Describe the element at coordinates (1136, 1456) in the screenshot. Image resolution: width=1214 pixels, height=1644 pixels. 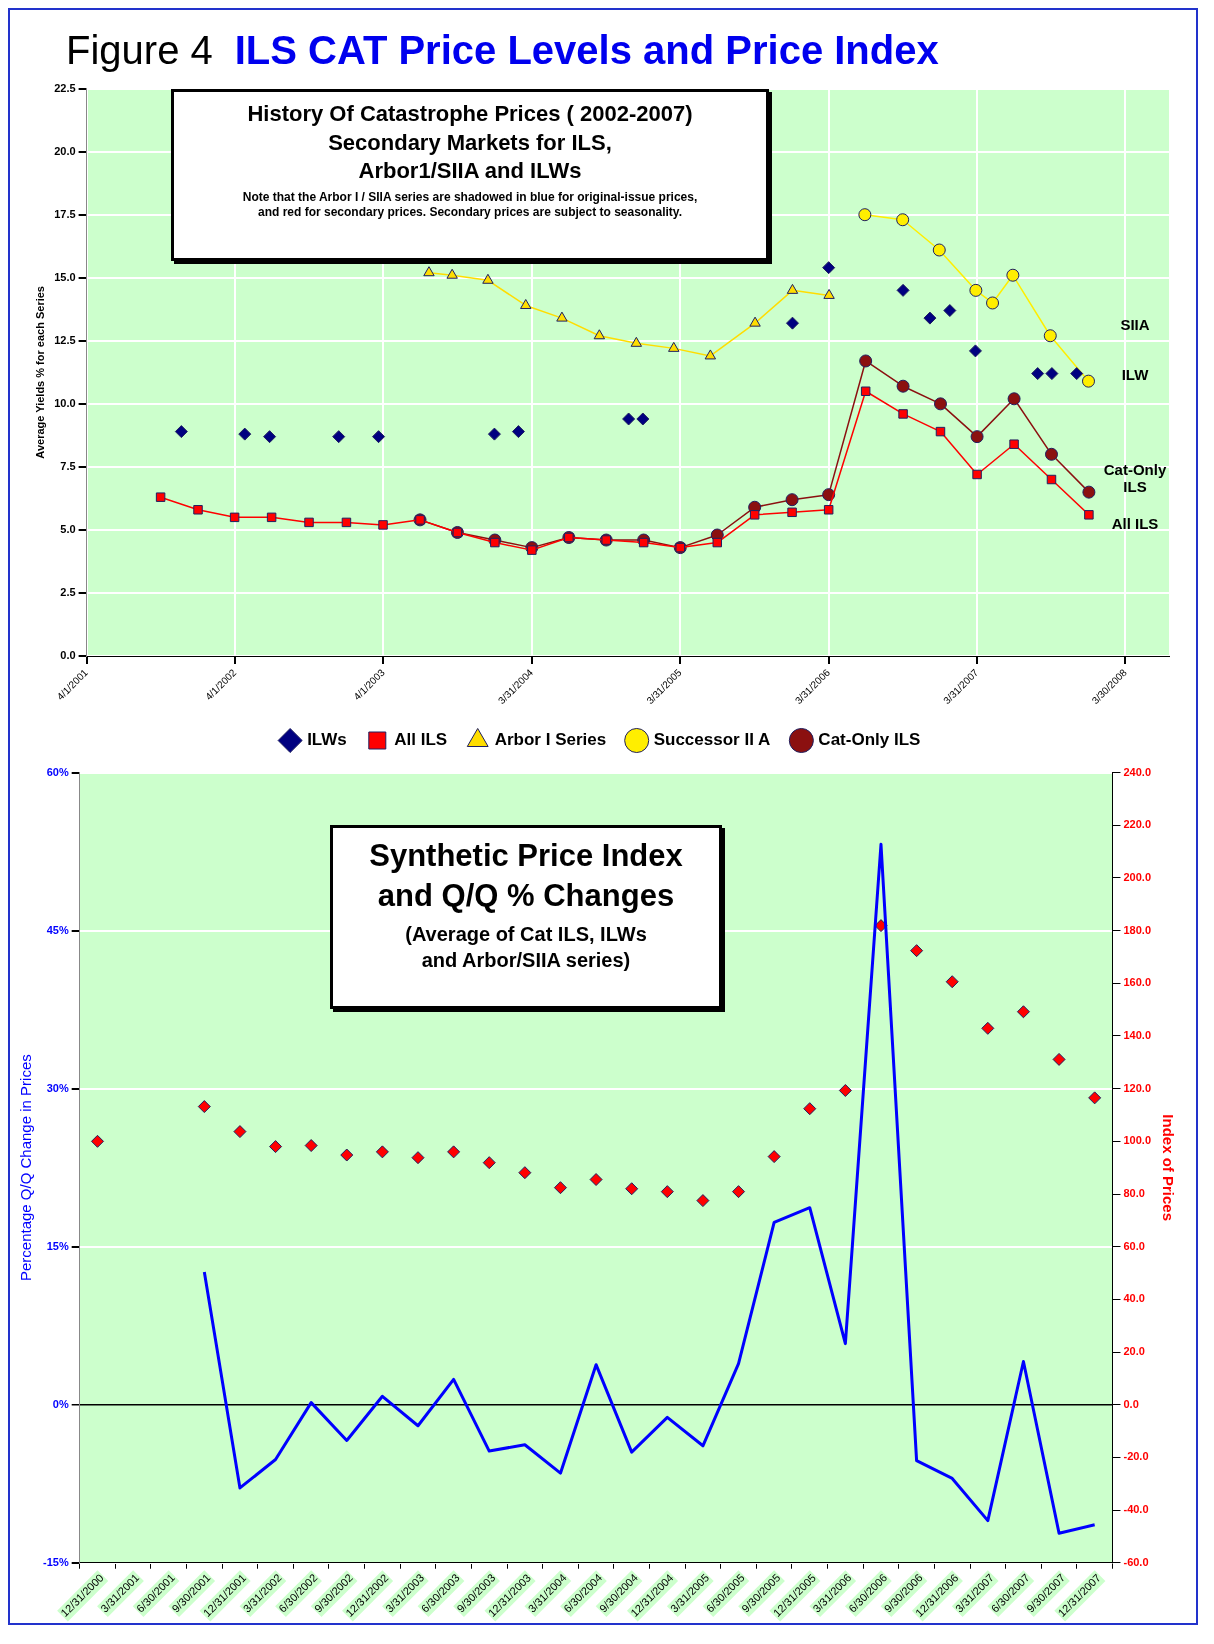
I see `y2-tick-label: -20.0` at that location.